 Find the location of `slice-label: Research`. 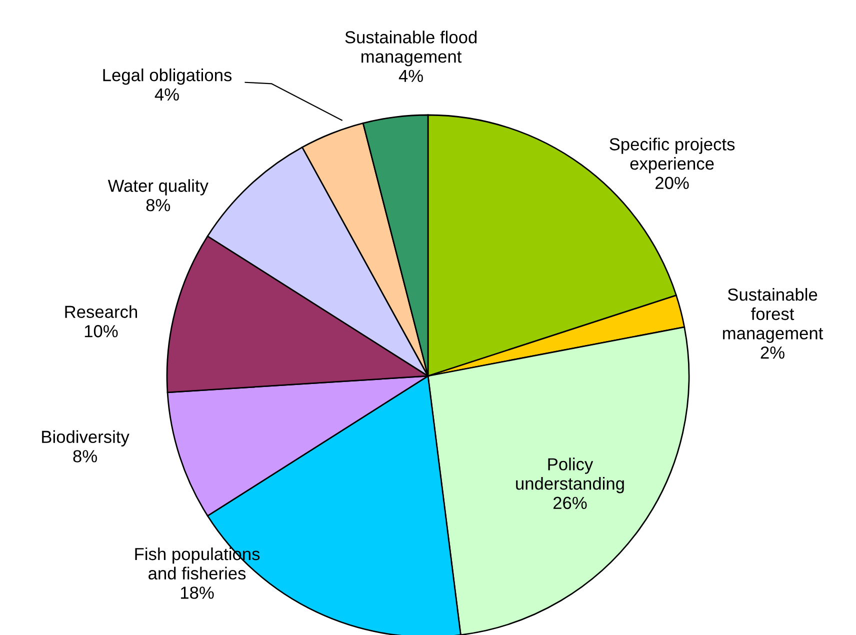

slice-label: Research is located at coordinates (101, 311).